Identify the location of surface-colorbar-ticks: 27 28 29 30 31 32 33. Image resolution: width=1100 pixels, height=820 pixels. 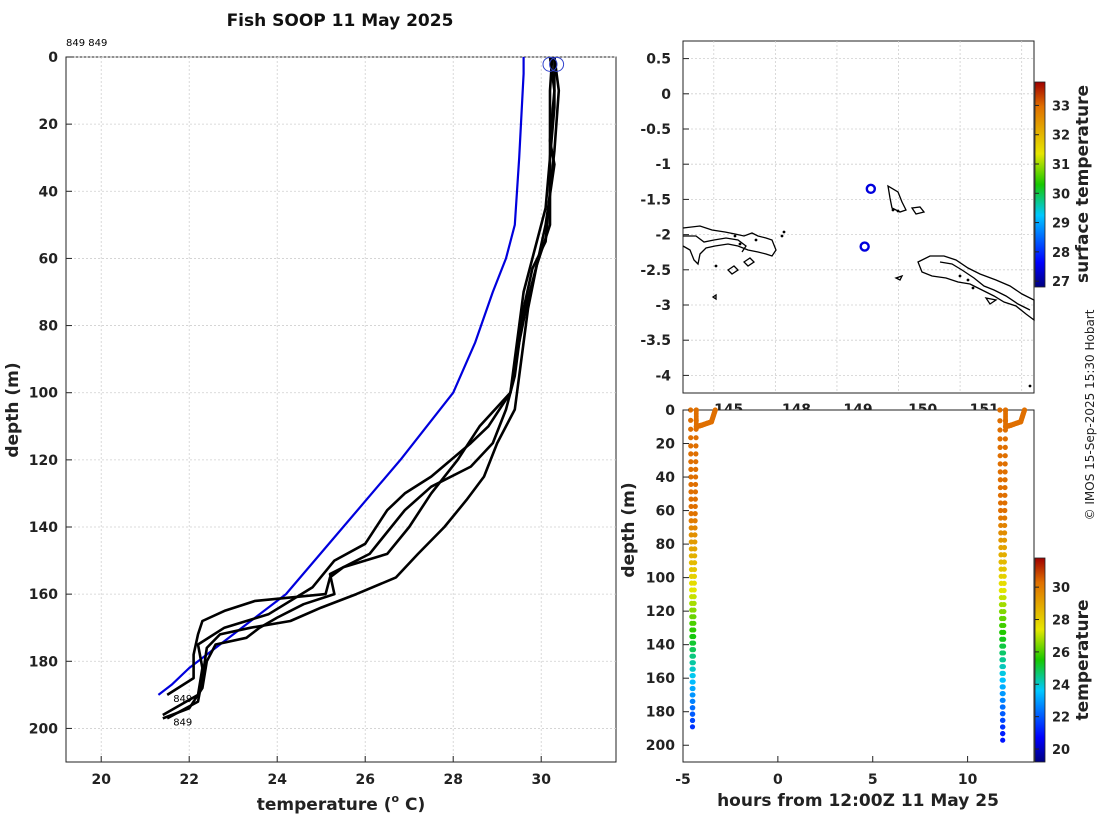
(1052, 194).